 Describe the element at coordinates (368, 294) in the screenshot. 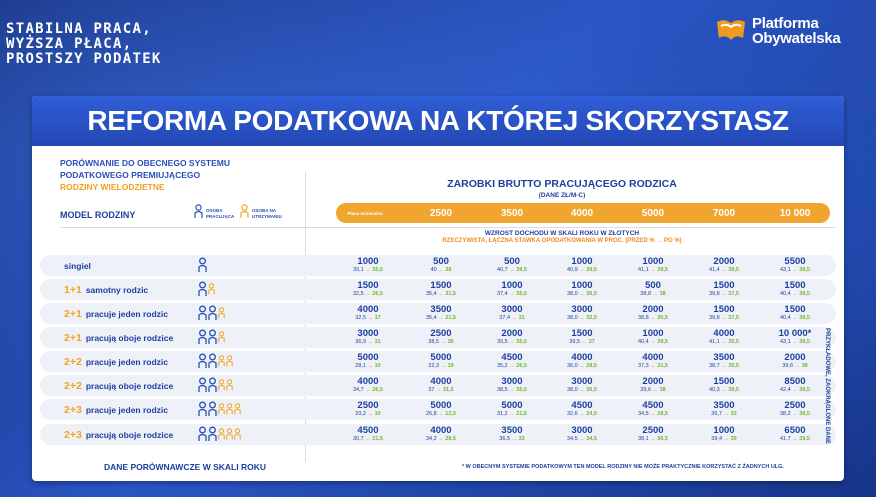

I see `tax-rate: 32,5 → 26,5` at that location.